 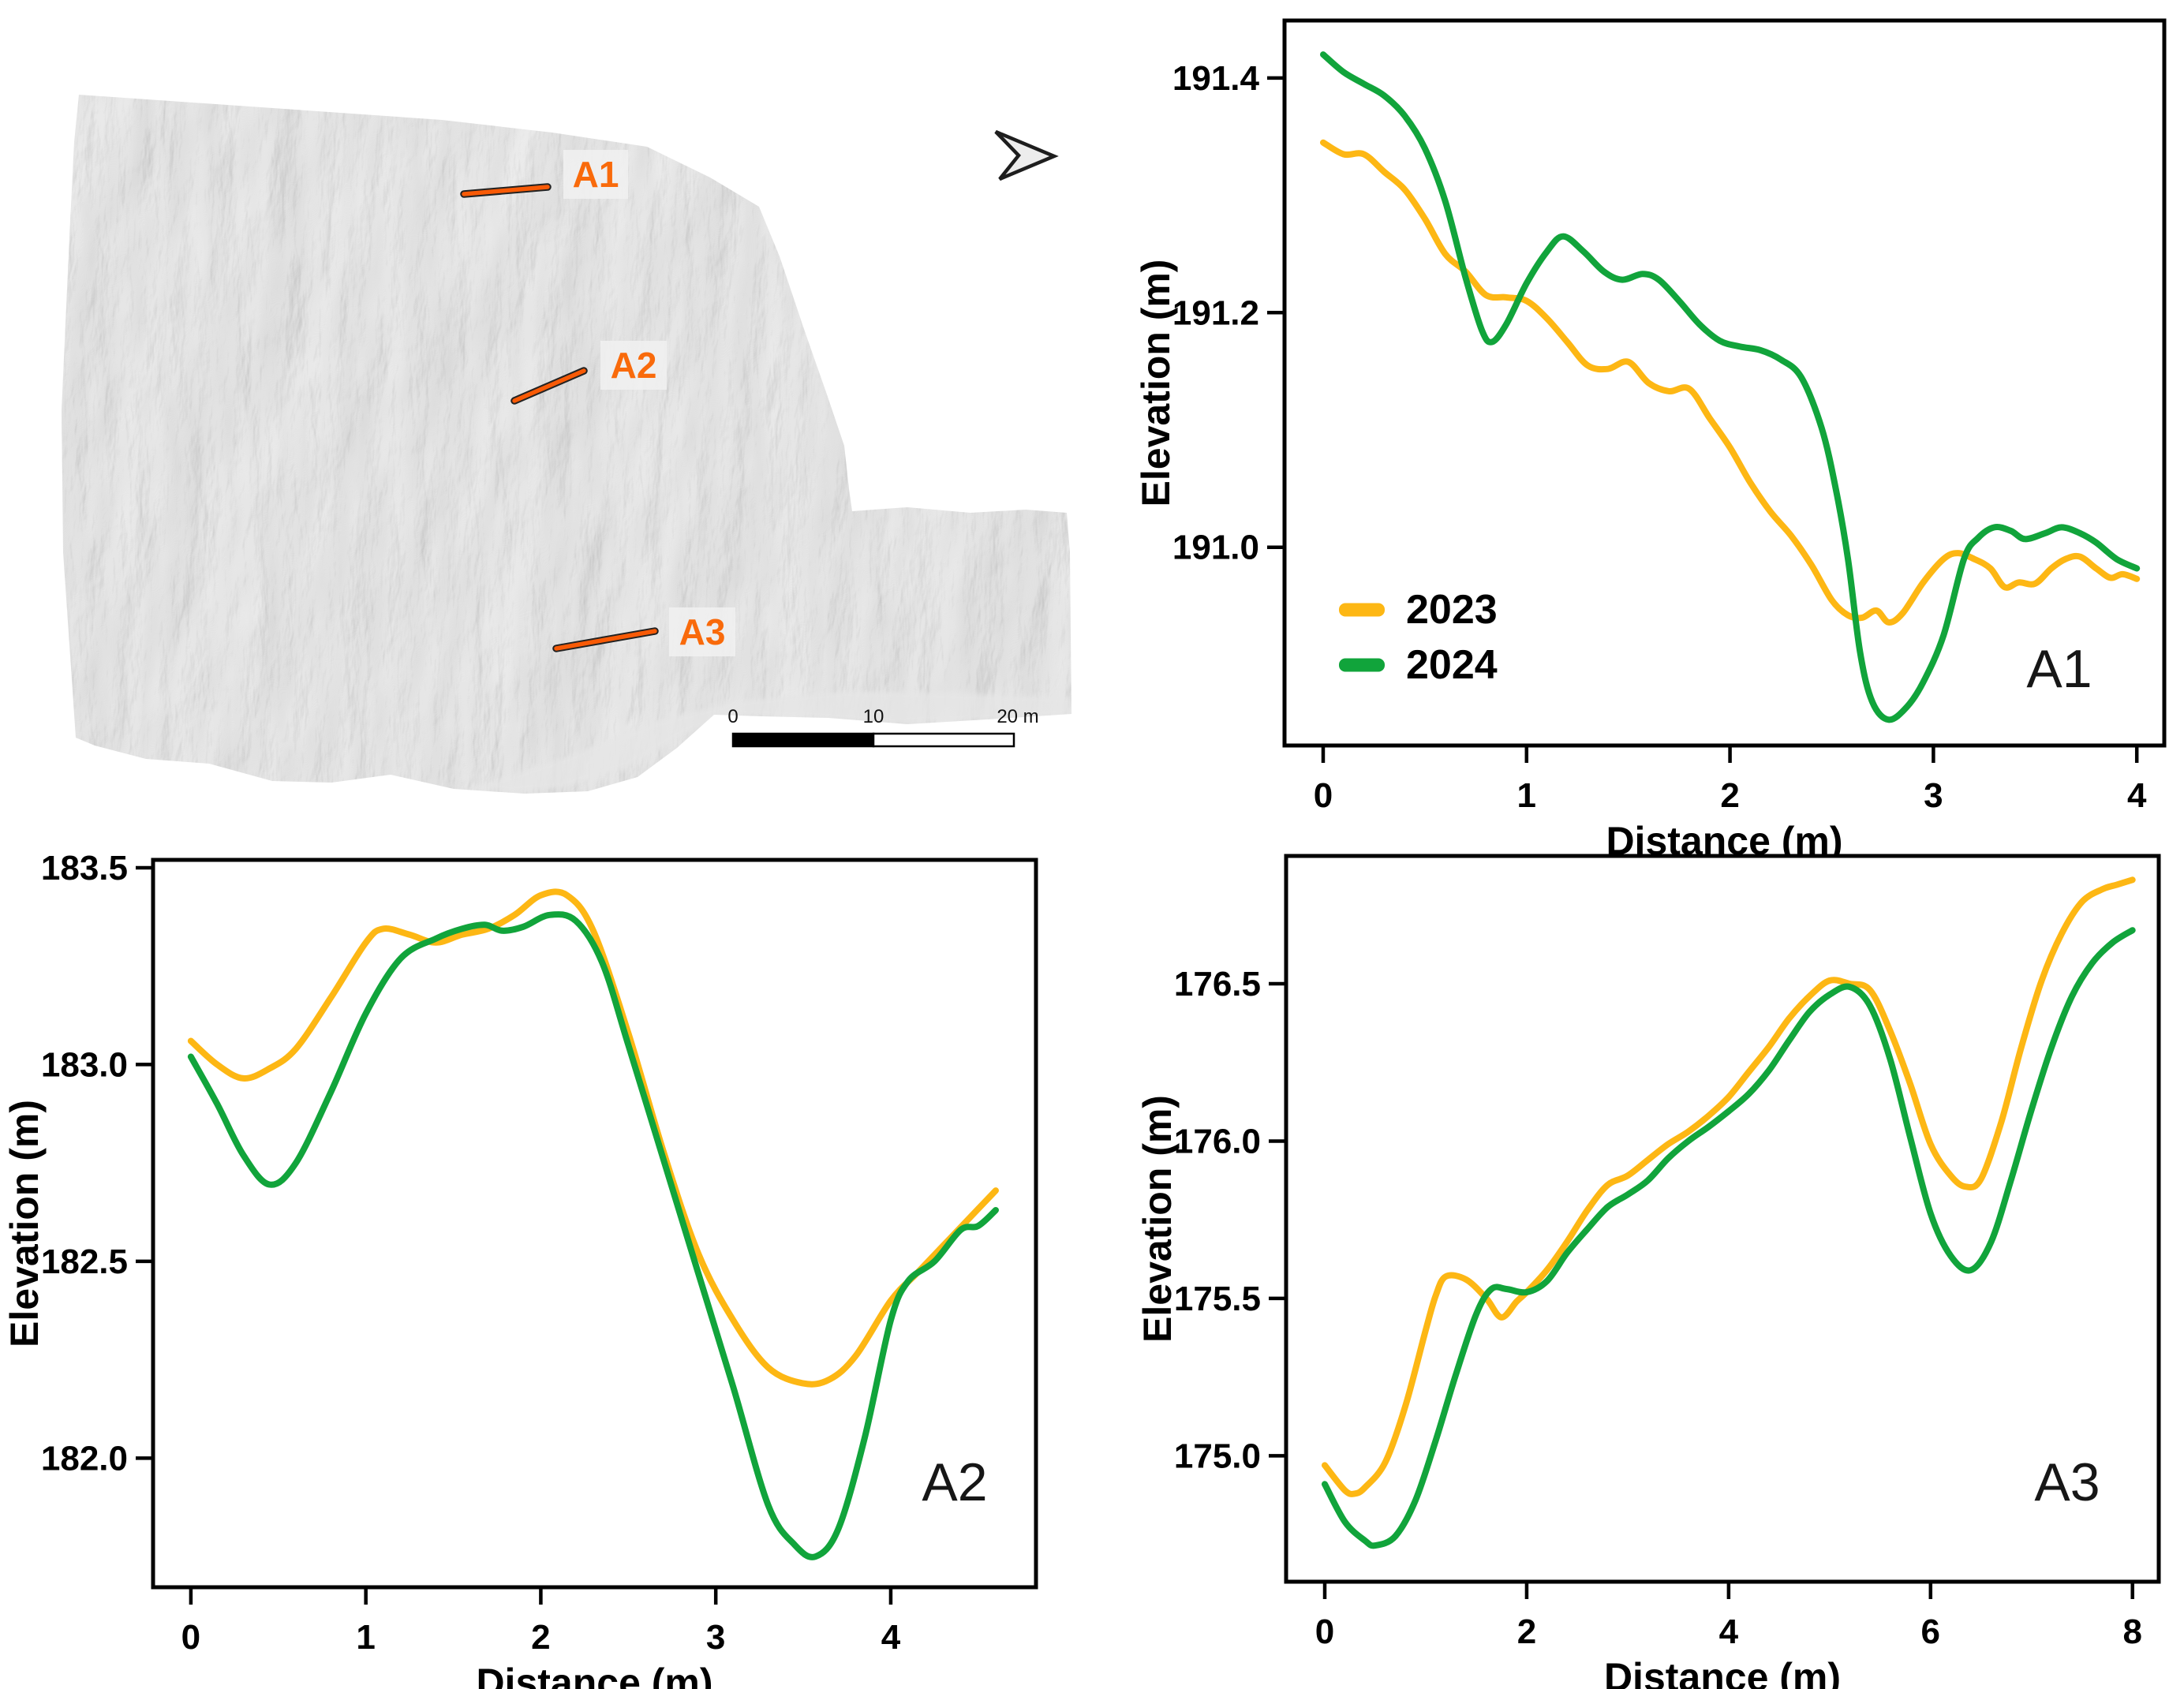 What do you see at coordinates (84, 1261) in the screenshot?
I see `y-tick-label: 182.5` at bounding box center [84, 1261].